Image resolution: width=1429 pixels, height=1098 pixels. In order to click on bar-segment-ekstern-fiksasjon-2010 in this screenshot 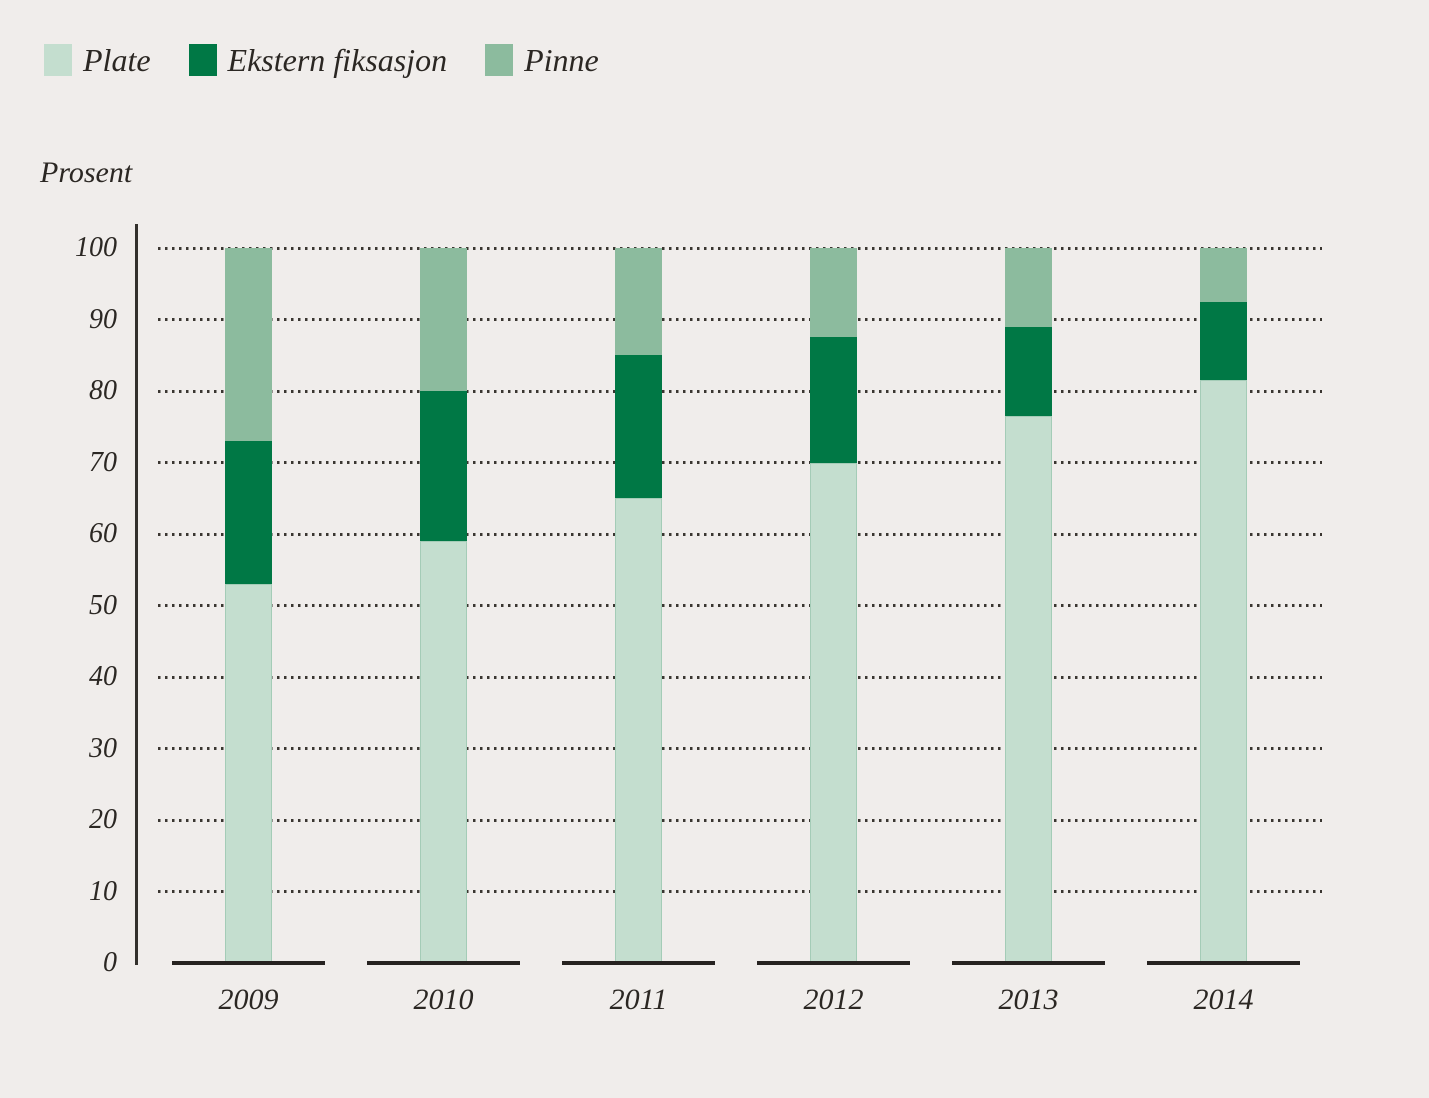, I will do `click(443, 466)`.